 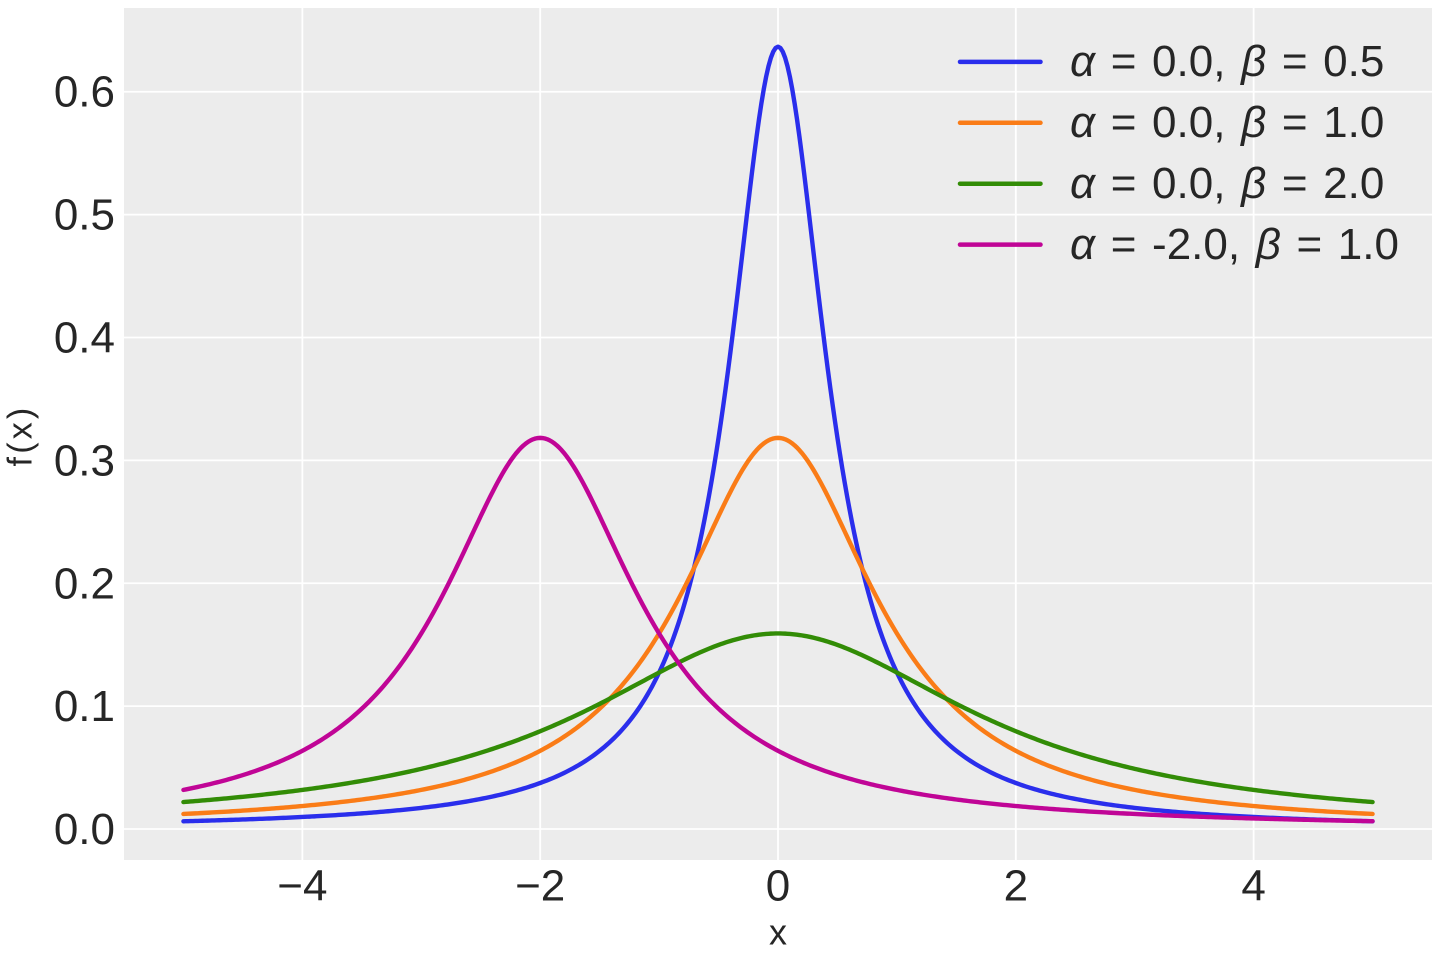 I want to click on svg-text: 2, so click(x=1016, y=885).